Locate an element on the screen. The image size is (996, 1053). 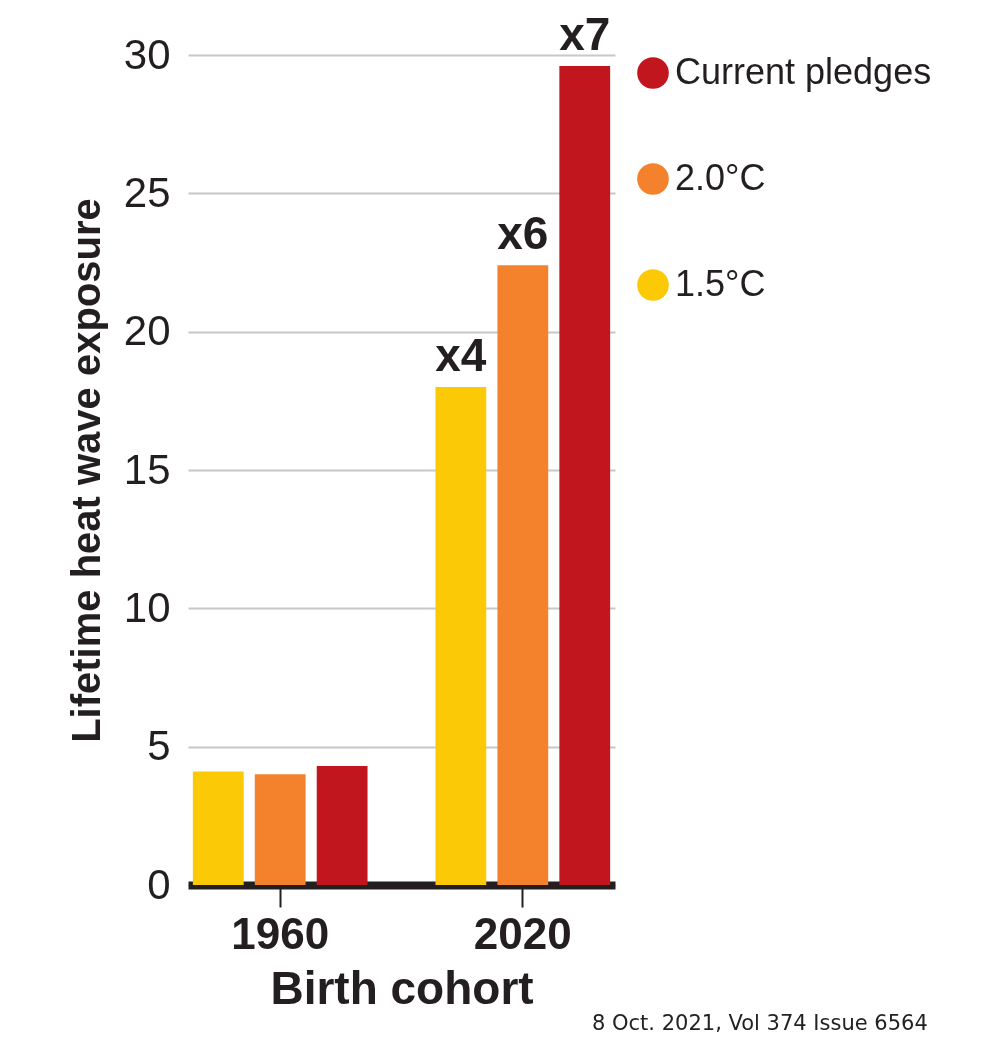
data-label: x7 is located at coordinates (585, 34).